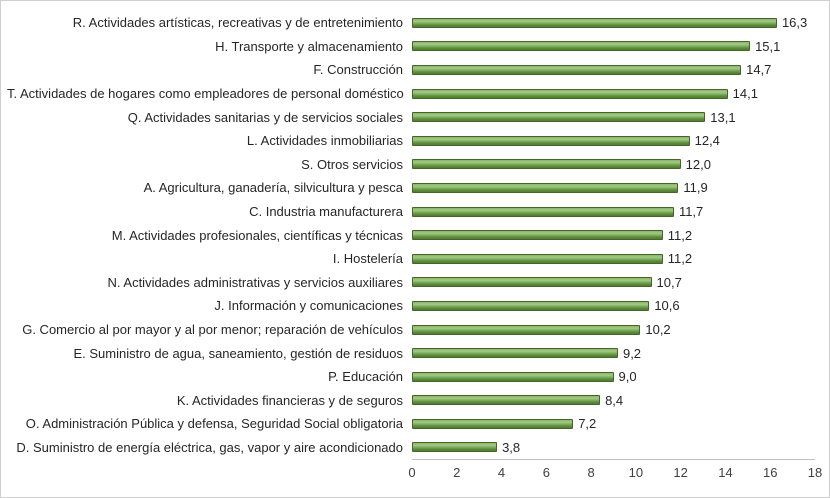 The width and height of the screenshot is (830, 498). What do you see at coordinates (794, 23) in the screenshot?
I see `value-label: 16,3` at bounding box center [794, 23].